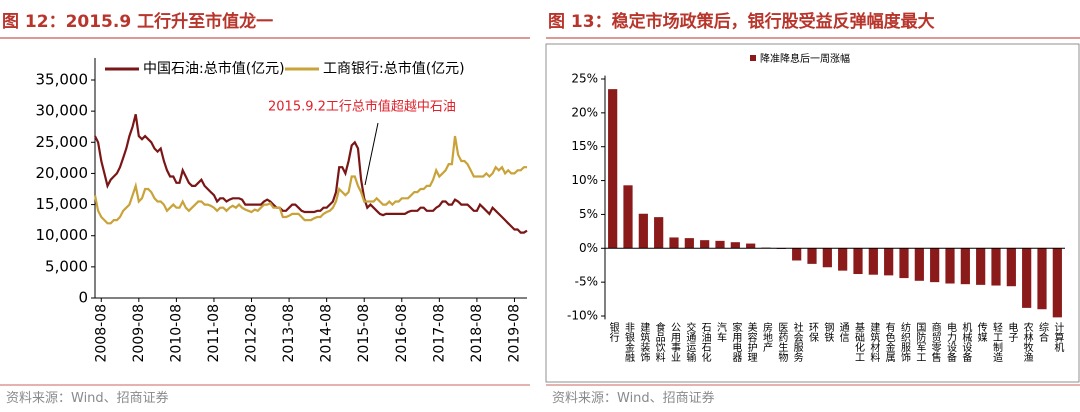 The width and height of the screenshot is (1080, 412). What do you see at coordinates (859, 341) in the screenshot?
I see `x-tick-label: 基础化工` at bounding box center [859, 341].